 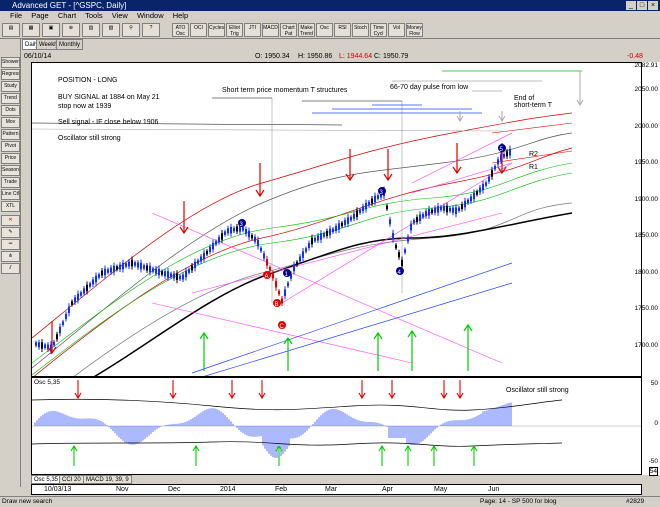 What do you see at coordinates (47, 382) in the screenshot?
I see `oscillator-title: Osc 5,35` at bounding box center [47, 382].